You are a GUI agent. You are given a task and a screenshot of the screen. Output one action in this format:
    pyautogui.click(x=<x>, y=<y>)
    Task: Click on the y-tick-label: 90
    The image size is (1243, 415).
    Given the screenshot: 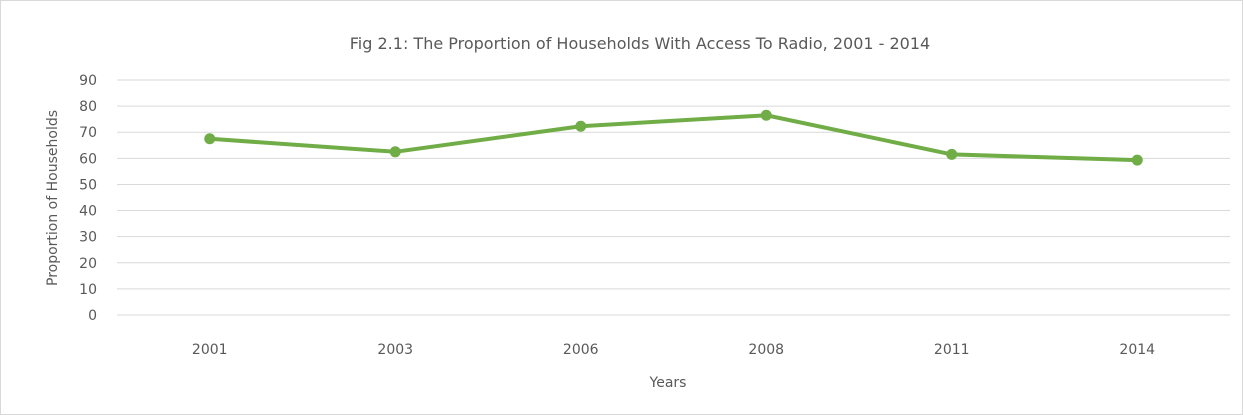 What is the action you would take?
    pyautogui.click(x=88, y=81)
    